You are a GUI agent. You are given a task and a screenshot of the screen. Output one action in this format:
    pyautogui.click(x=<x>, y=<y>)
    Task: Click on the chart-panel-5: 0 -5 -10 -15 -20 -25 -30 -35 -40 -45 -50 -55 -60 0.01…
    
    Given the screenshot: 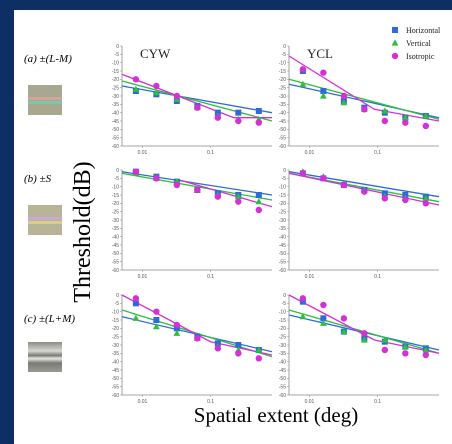 What is the action you would take?
    pyautogui.click(x=359, y=349)
    